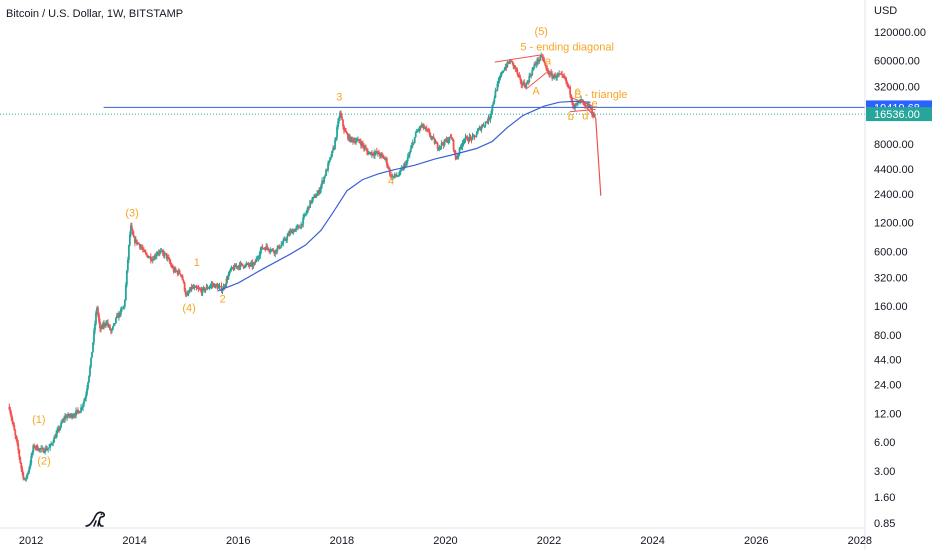 The width and height of the screenshot is (932, 550). What do you see at coordinates (131, 213) in the screenshot?
I see `wave-label: (3)` at bounding box center [131, 213].